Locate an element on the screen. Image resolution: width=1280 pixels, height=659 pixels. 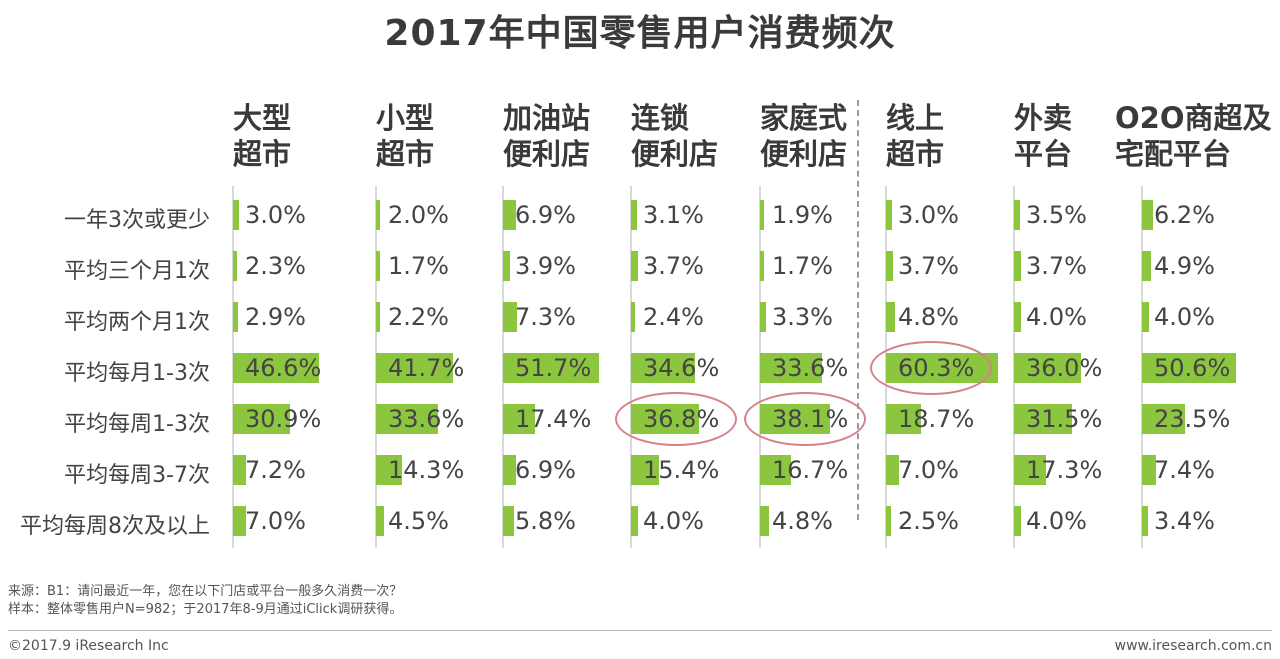
data-label: 15.4% is located at coordinates (681, 470).